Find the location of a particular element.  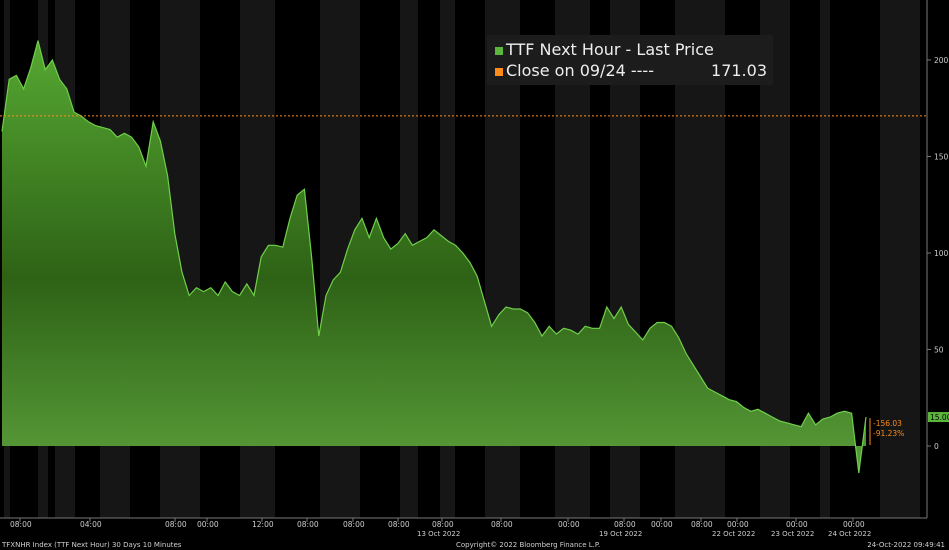

y-tick-label: 200 is located at coordinates (941, 60).